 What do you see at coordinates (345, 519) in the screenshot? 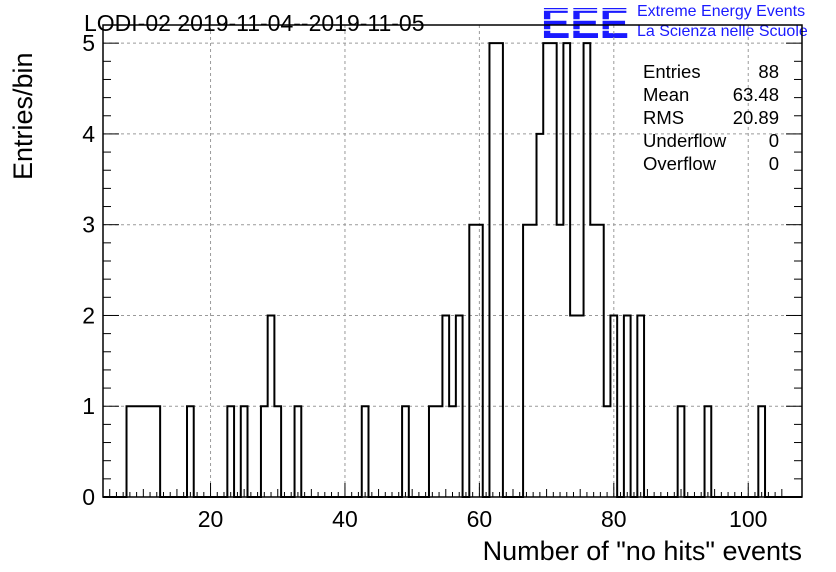
I see `x-tick-label: 40` at bounding box center [345, 519].